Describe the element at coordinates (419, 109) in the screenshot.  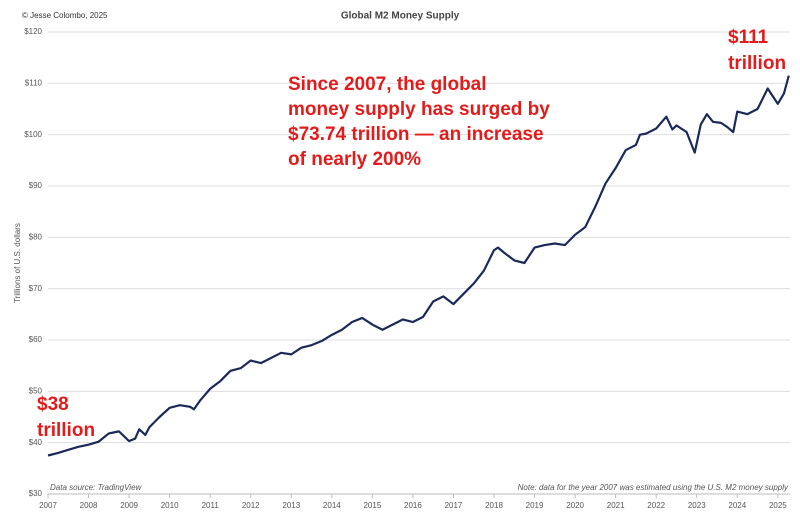
I see `annotation: money supply has surged by` at that location.